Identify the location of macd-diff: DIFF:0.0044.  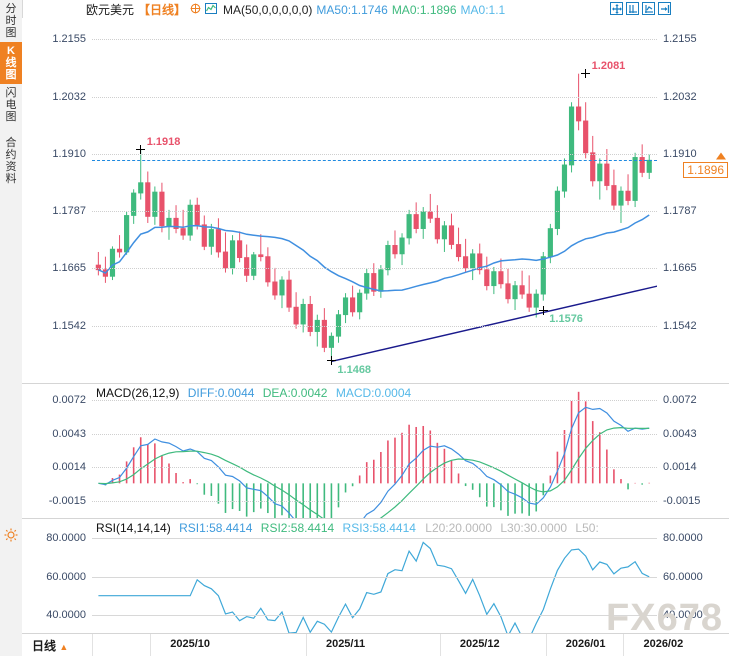
(221, 393).